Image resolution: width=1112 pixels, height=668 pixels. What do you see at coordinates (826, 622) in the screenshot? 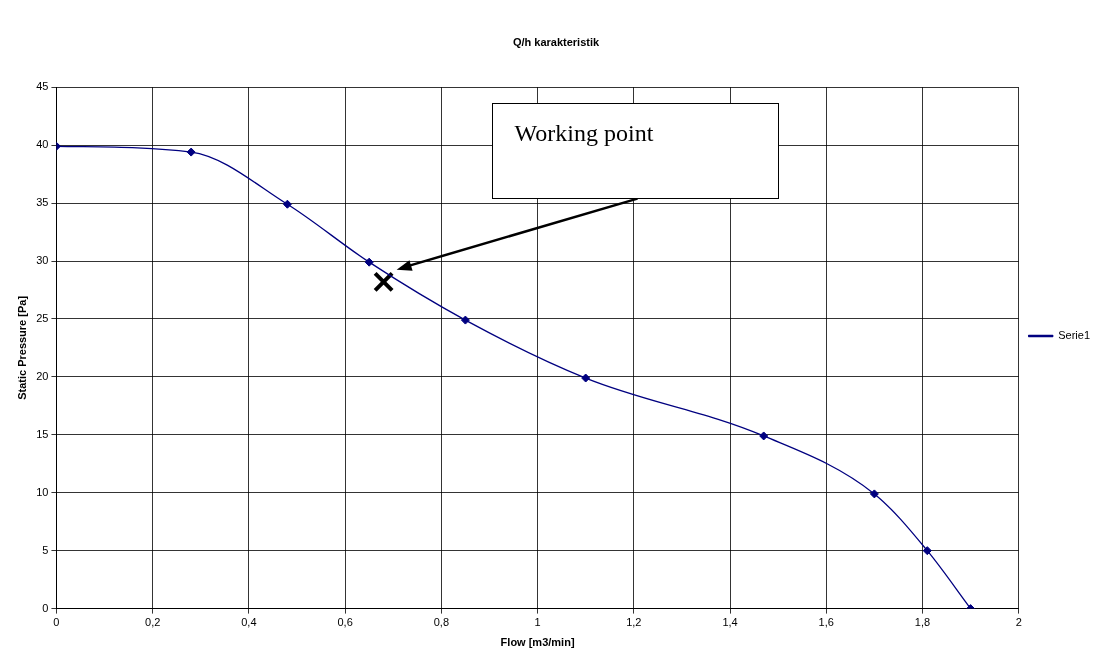
I see `x-tick-label: 1,6` at bounding box center [826, 622].